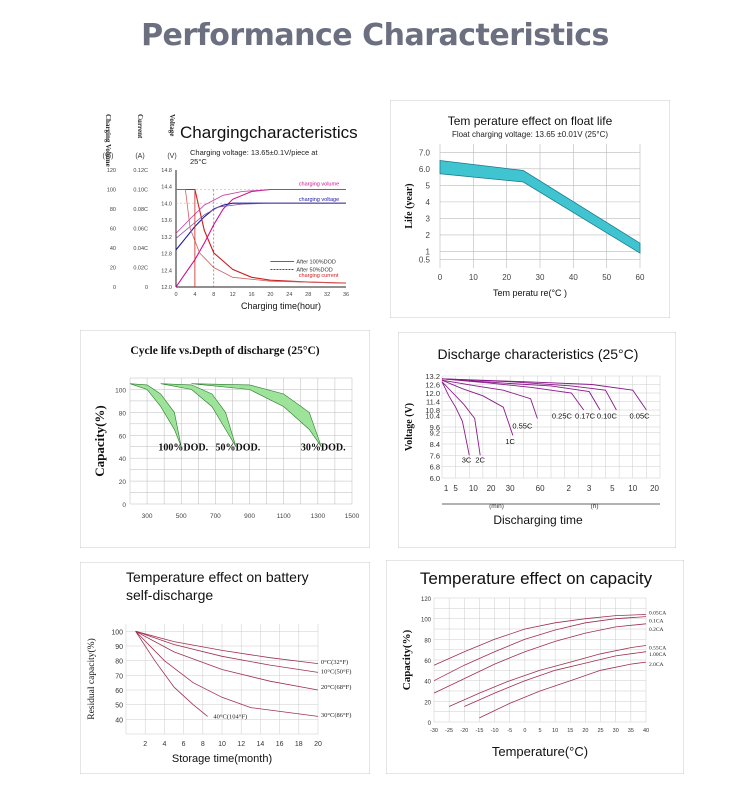 The width and height of the screenshot is (750, 810). I want to click on series-label: 0.05C, so click(640, 416).